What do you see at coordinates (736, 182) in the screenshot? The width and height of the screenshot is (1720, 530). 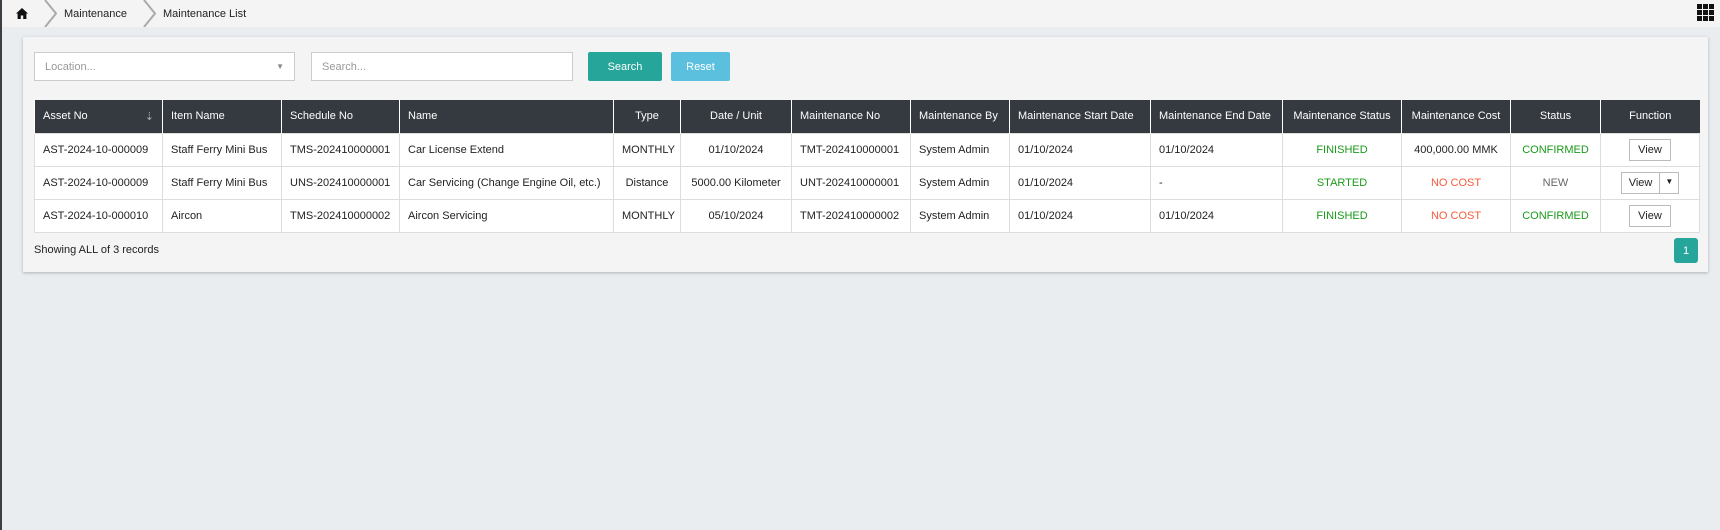 I see `cell-date-unit: 5000.00 Kilometer` at bounding box center [736, 182].